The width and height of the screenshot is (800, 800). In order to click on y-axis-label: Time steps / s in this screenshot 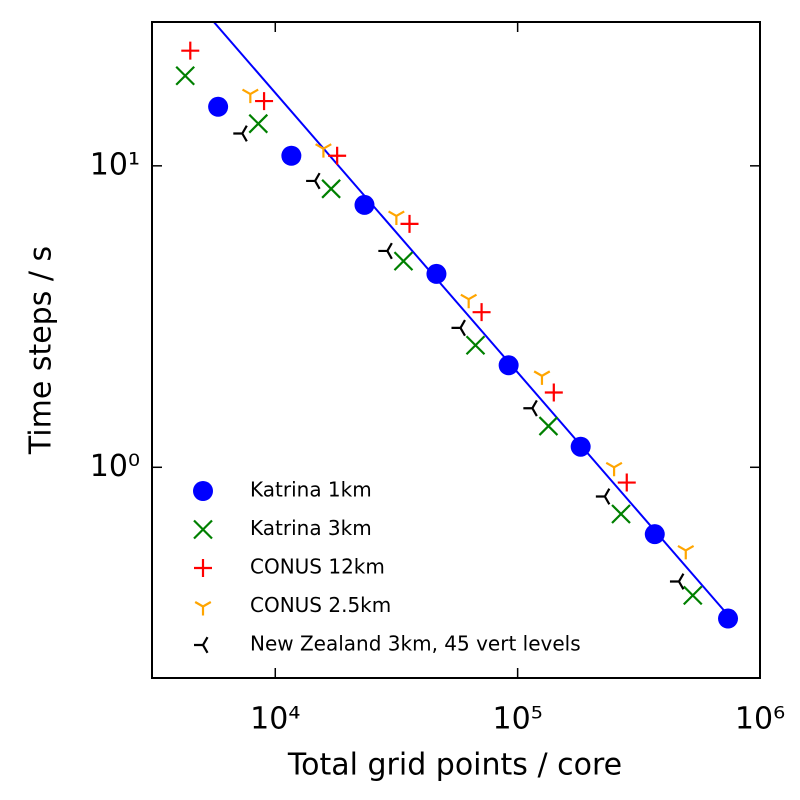, I will do `click(41, 350)`.